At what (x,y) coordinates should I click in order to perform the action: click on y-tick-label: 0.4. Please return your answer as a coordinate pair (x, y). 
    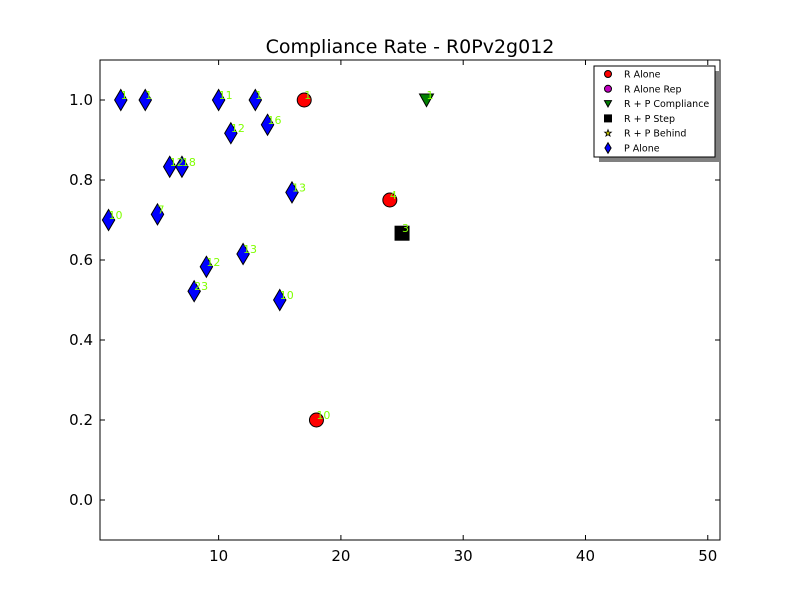
    Looking at the image, I should click on (81, 340).